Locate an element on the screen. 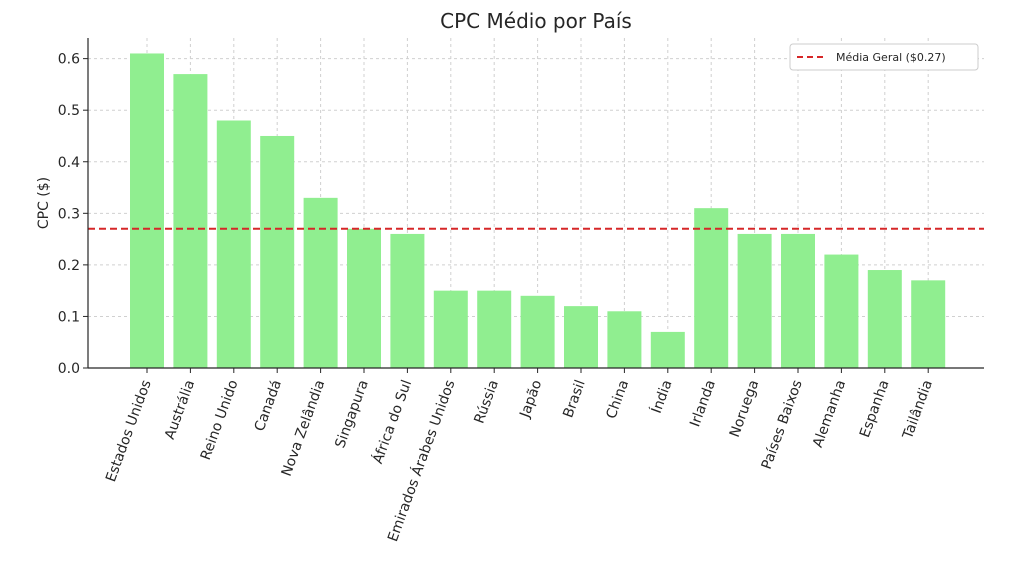 The height and width of the screenshot is (576, 1024). x-tick-label: Rússia is located at coordinates (487, 402).